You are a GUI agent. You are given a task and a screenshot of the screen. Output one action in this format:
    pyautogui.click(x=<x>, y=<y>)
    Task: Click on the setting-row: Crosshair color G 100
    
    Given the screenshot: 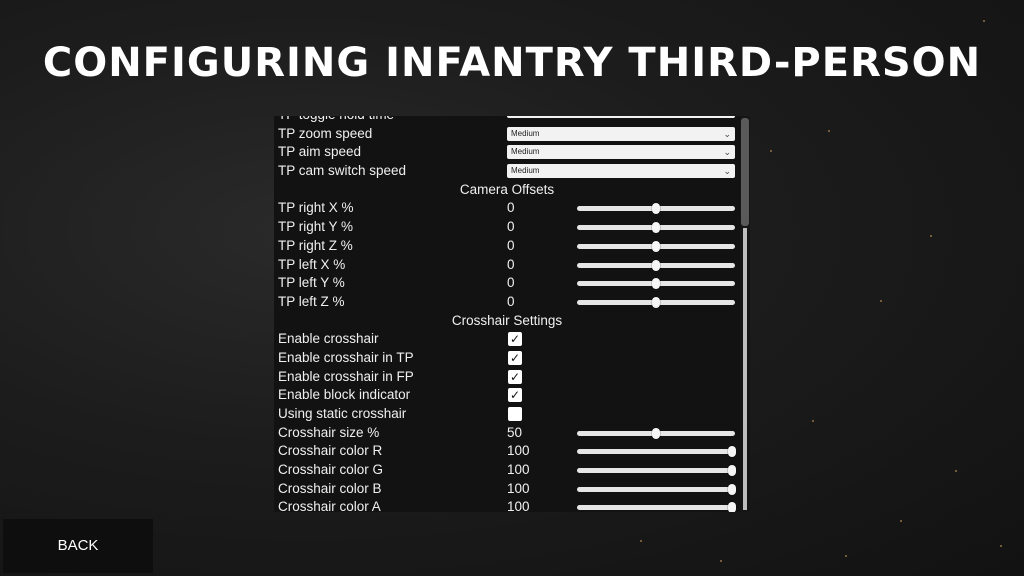 What is the action you would take?
    pyautogui.click(x=507, y=470)
    